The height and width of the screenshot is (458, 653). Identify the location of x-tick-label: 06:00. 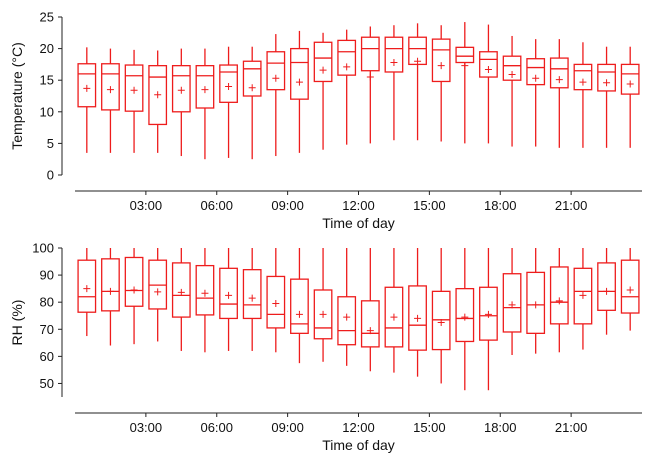
(216, 205).